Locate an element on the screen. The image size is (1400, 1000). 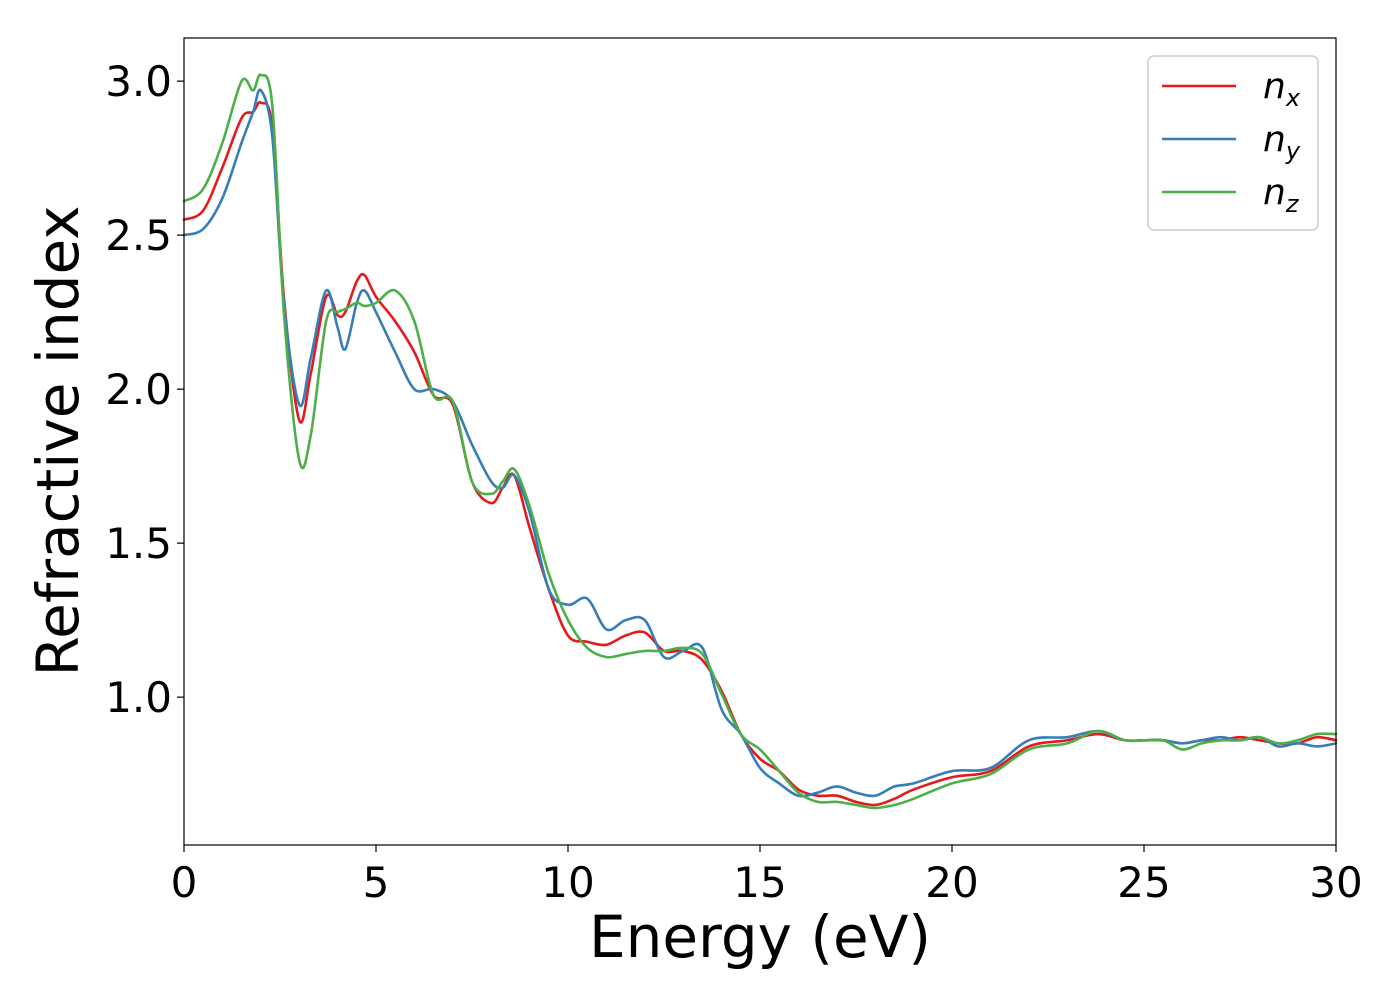
y-axis-ticks: 1.0 1.5 2.0 2.5 3.0 is located at coordinates (144, 389).